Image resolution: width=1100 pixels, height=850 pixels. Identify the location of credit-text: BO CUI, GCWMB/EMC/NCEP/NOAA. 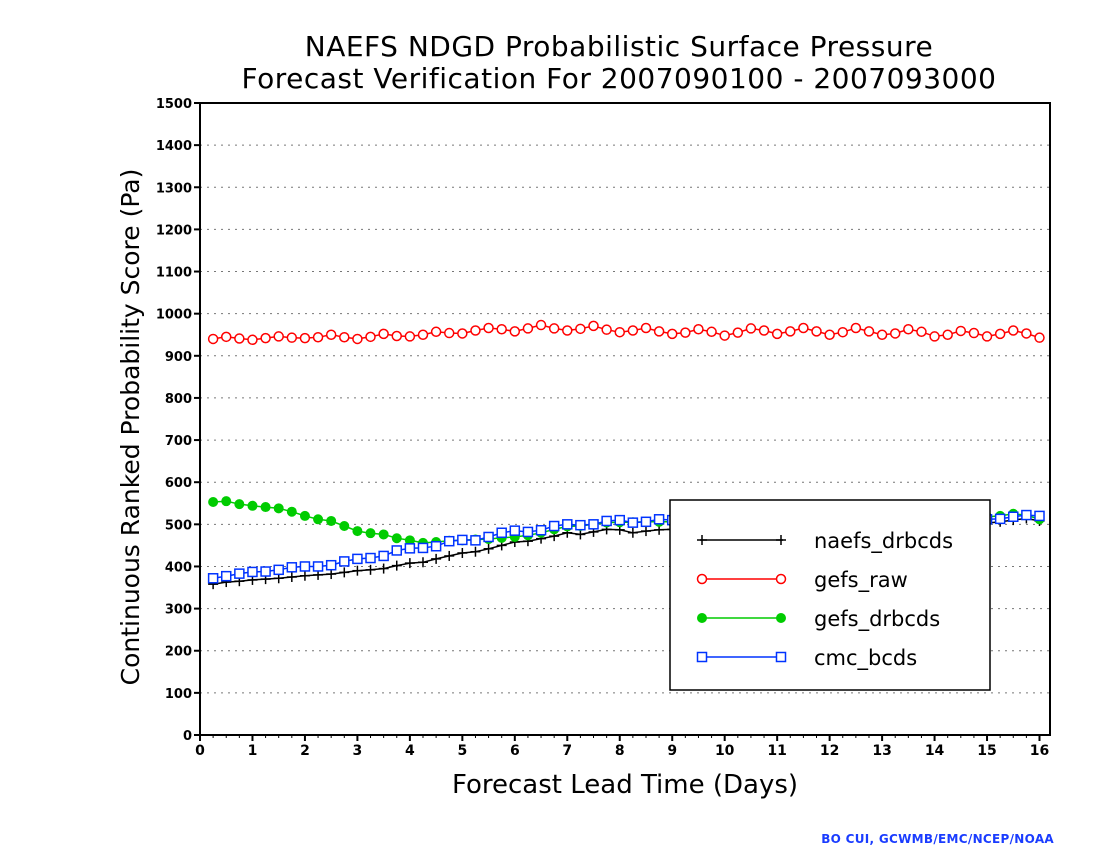
(937, 839).